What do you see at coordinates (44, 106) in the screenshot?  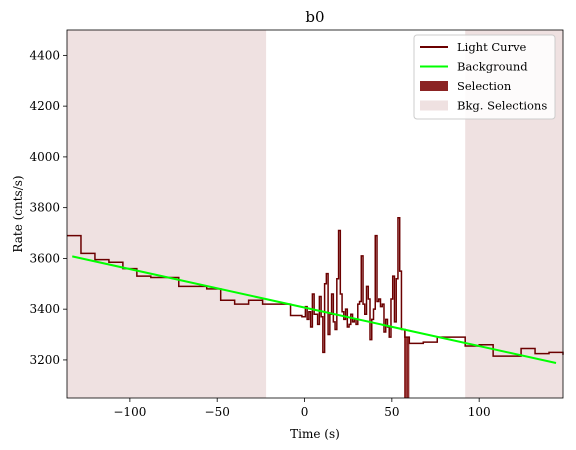 I see `y-tick-label: 4200` at bounding box center [44, 106].